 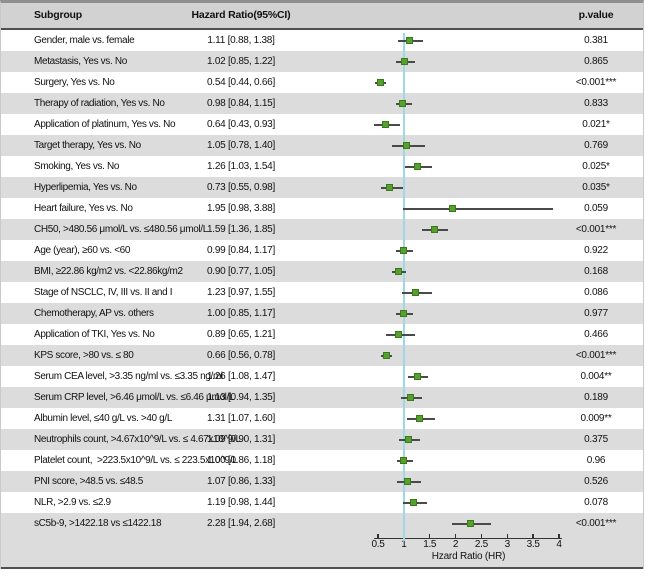 I want to click on subgroup-label: Hyperlipemia, Yes vs. No, so click(x=85, y=187).